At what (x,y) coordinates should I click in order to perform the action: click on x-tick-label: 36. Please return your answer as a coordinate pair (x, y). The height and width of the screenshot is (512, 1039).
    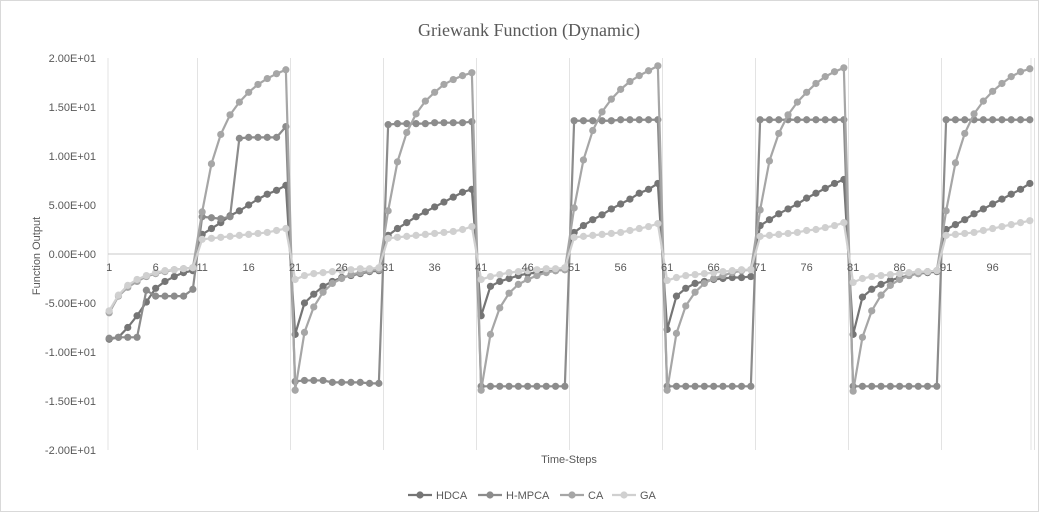
    Looking at the image, I should click on (435, 268).